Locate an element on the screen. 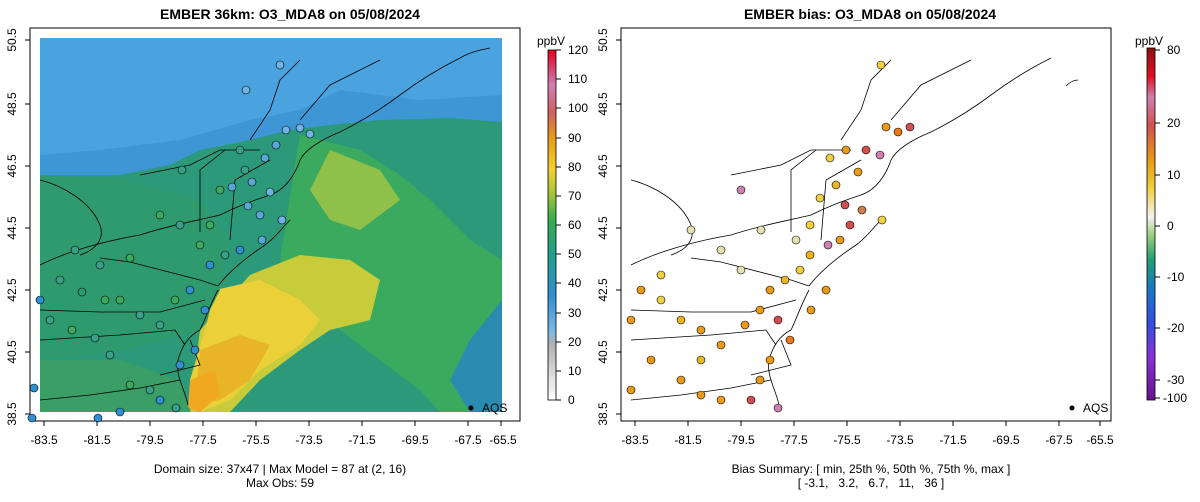 The width and height of the screenshot is (1200, 502). left-xtick-label: -75.5 is located at coordinates (256, 440).